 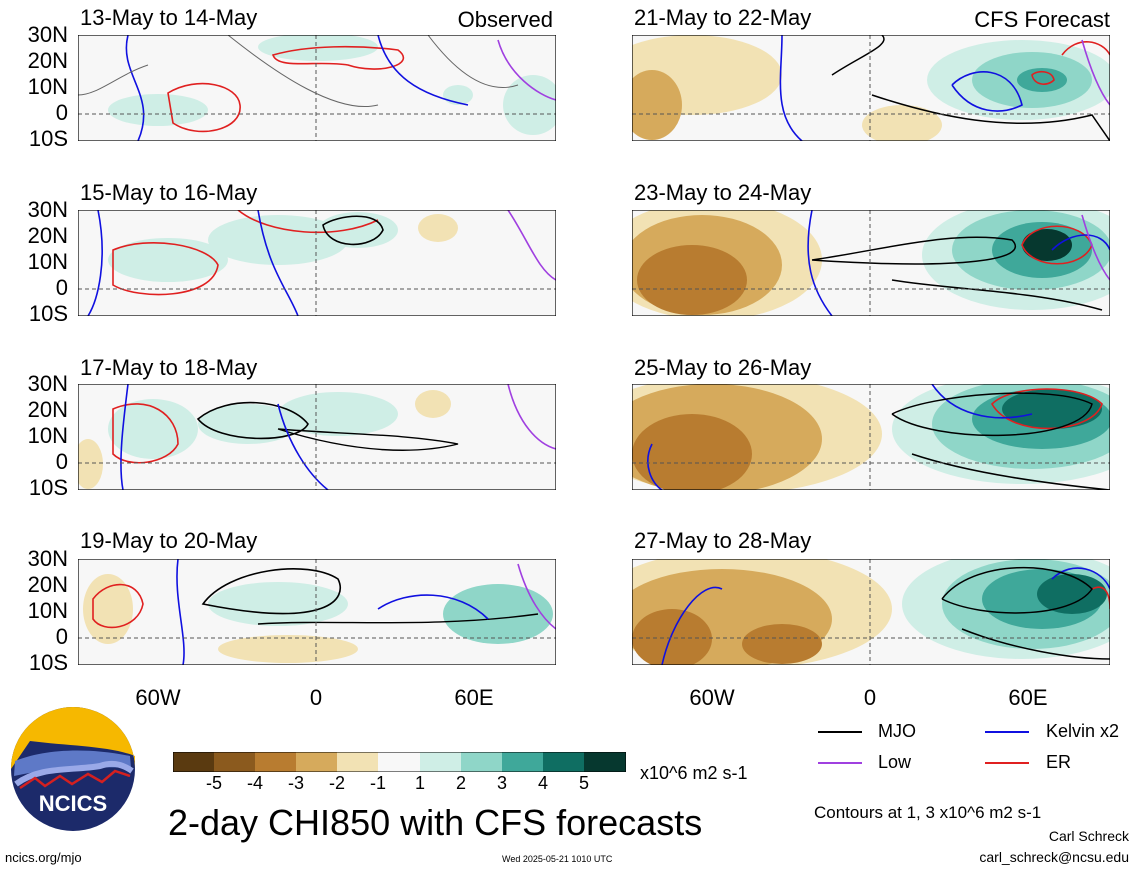 I want to click on legend-kelvin: Kelvin x2, so click(x=1083, y=731).